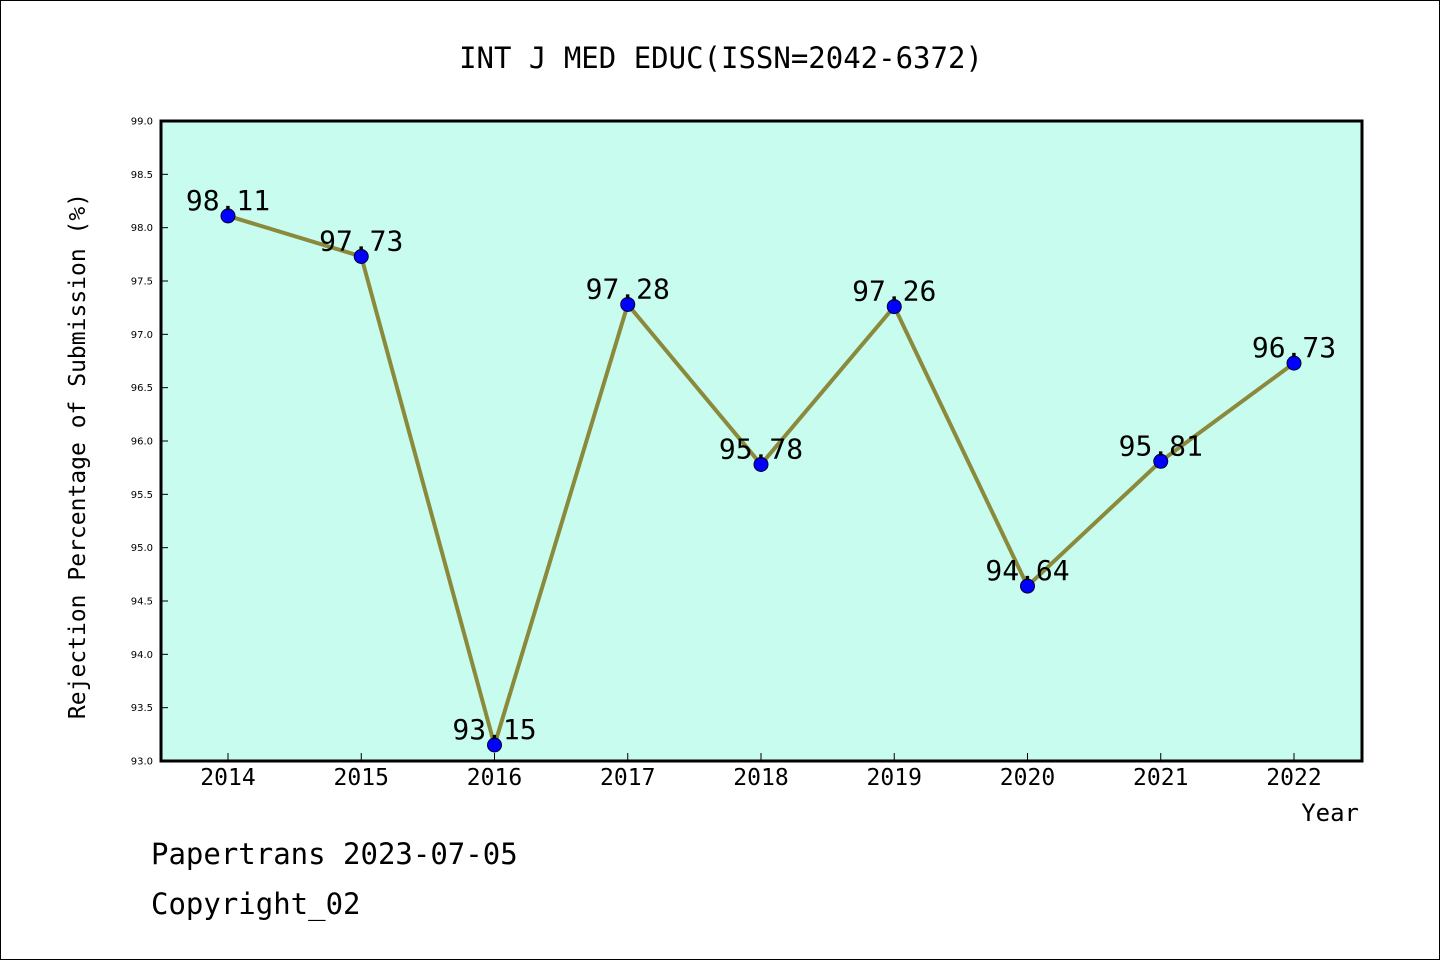 This screenshot has width=1440, height=961. What do you see at coordinates (227, 778) in the screenshot?
I see `x-tick-label: 2014` at bounding box center [227, 778].